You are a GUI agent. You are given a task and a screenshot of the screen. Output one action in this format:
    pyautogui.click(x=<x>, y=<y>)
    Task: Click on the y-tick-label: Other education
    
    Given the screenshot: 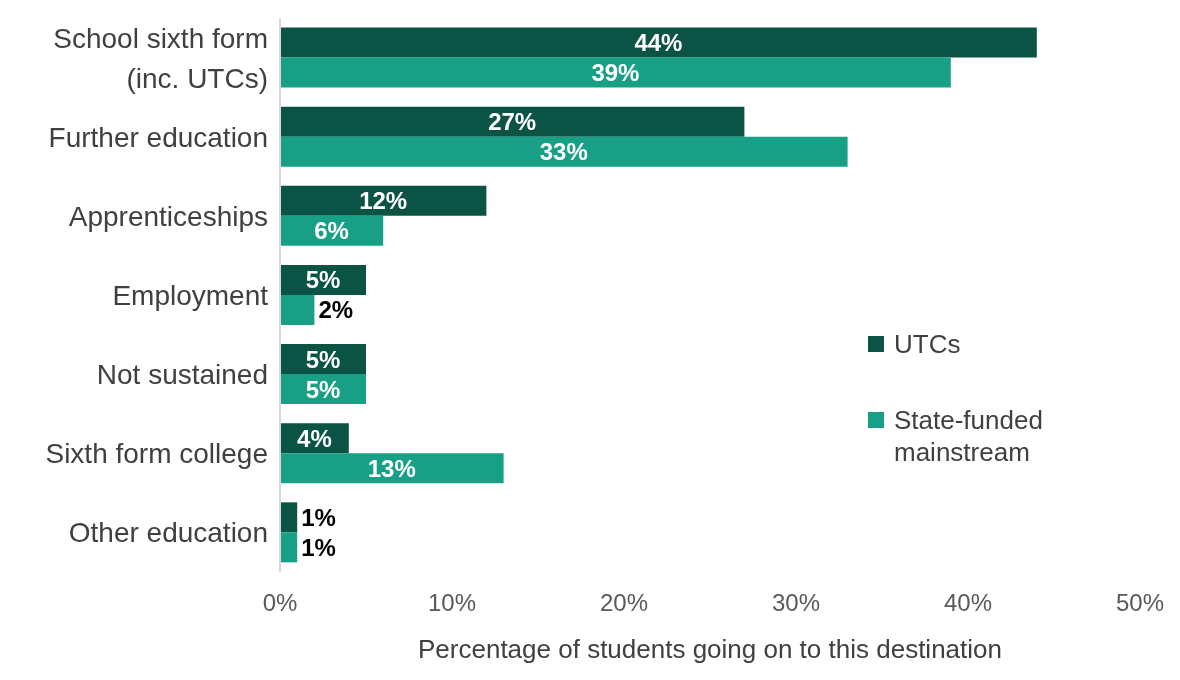 What is the action you would take?
    pyautogui.click(x=168, y=532)
    